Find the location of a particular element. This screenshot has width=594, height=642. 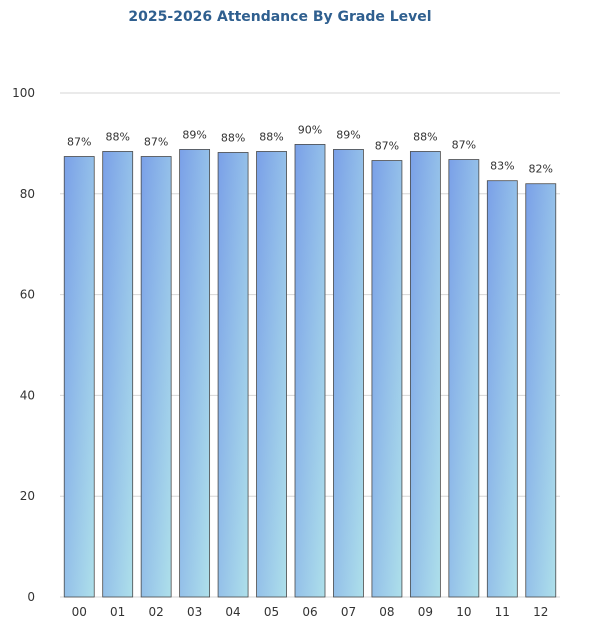

y-tick-label: 20 is located at coordinates (27, 496).